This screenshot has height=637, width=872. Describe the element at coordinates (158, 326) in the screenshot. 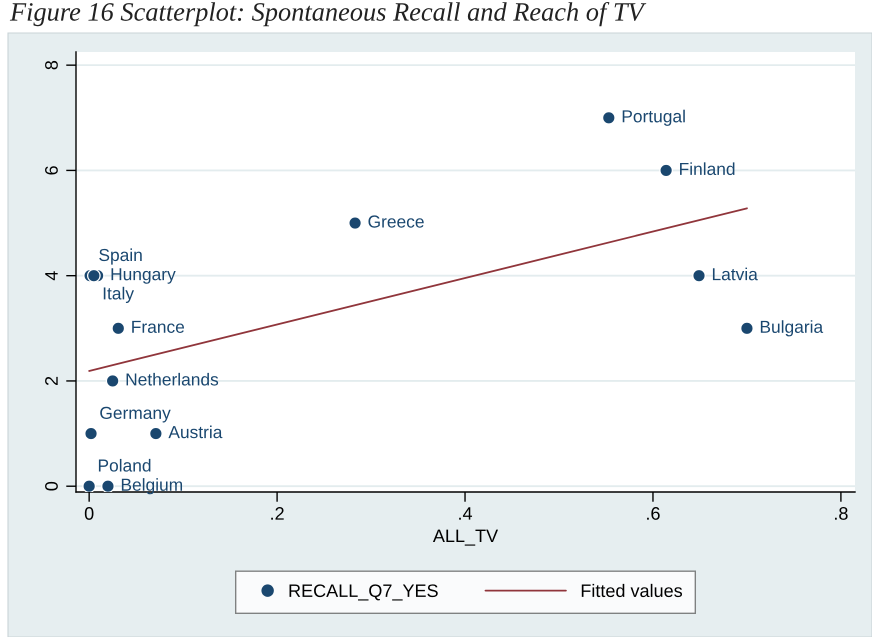

I see `annotation: France` at that location.